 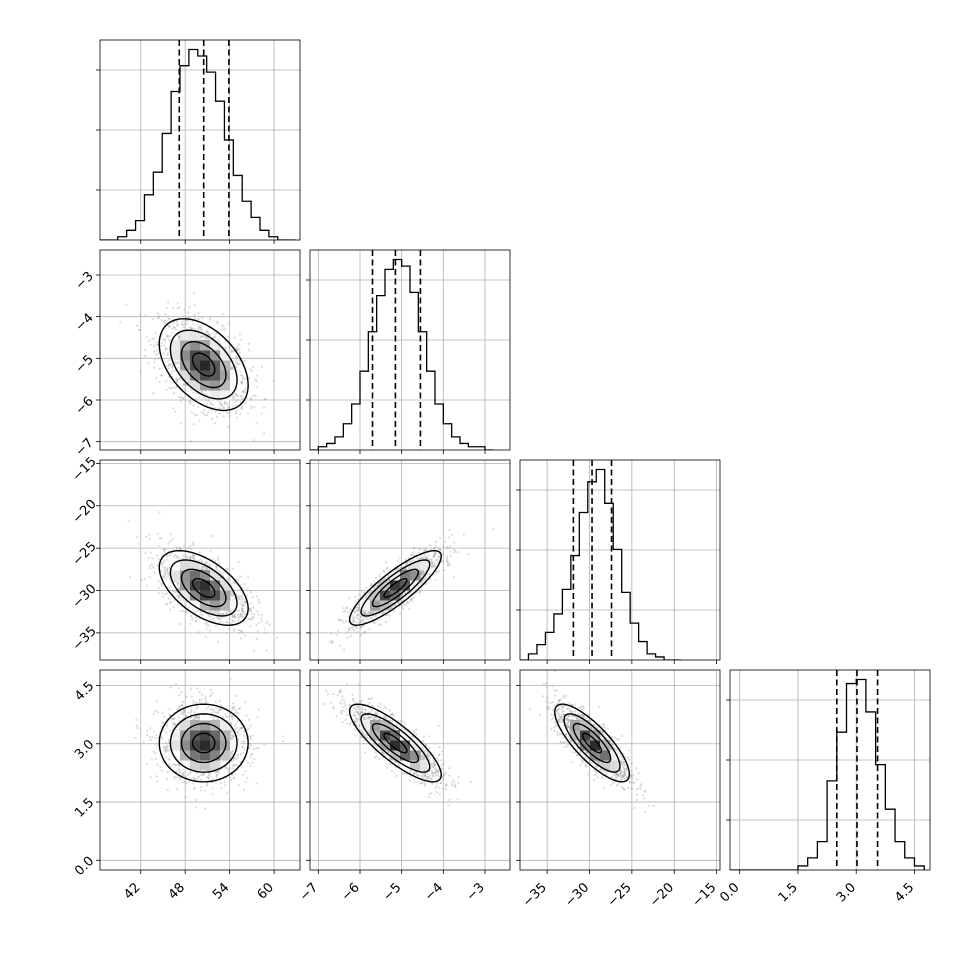 I want to click on panel-frame, so click(x=200, y=140).